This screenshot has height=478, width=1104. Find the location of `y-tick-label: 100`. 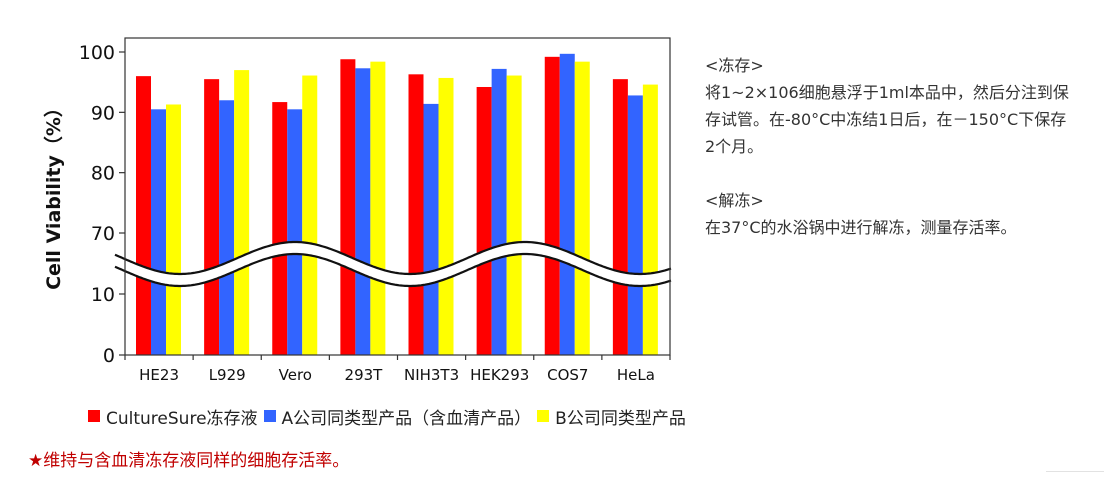

y-tick-label: 100 is located at coordinates (97, 53).